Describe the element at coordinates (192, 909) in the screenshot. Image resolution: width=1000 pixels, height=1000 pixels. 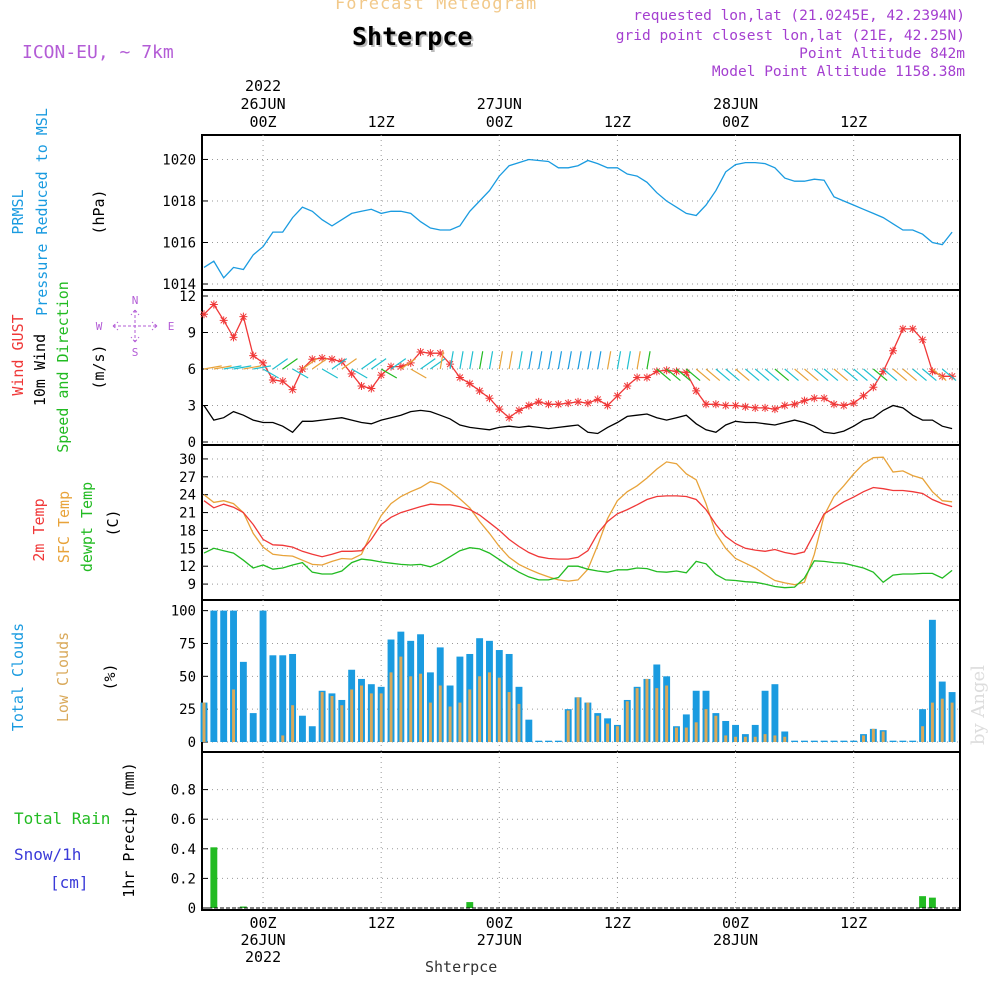
I see `precip-ytick-label: 0` at that location.